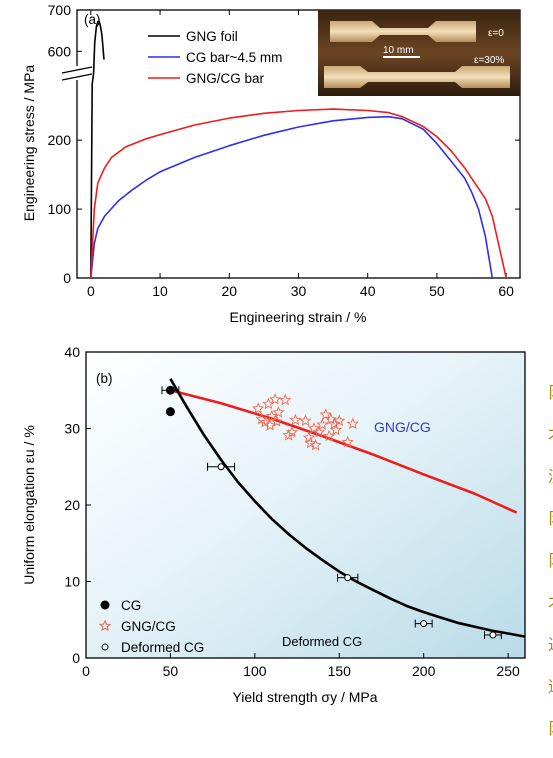 This screenshot has height=758, width=553. I want to click on legend-marker-cg, so click(105, 605).